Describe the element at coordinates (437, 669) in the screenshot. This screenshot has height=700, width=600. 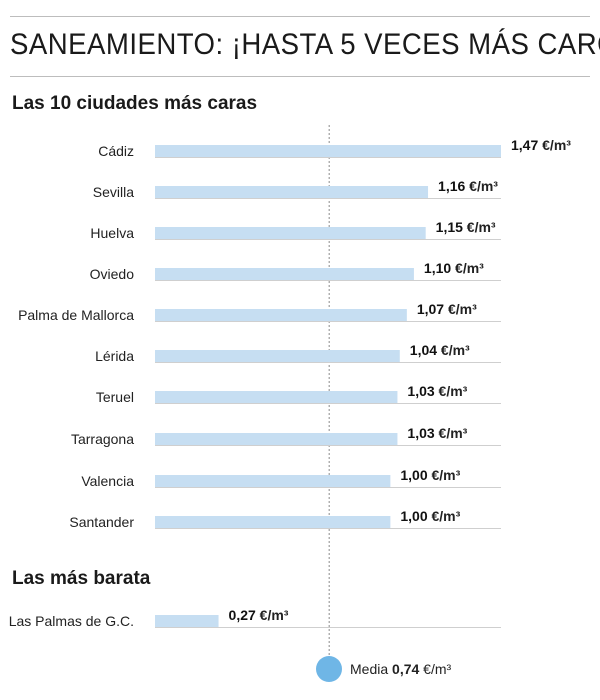
I see `average-unit: €/m³` at that location.